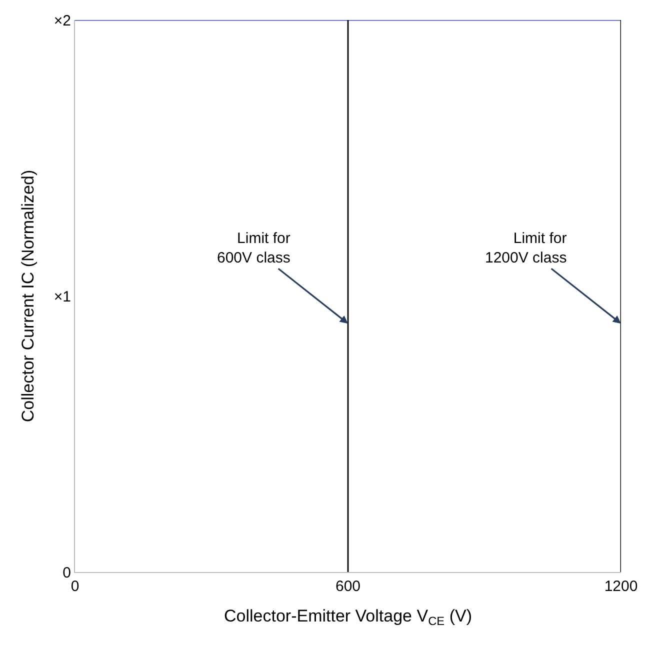 The height and width of the screenshot is (652, 650). Describe the element at coordinates (526, 248) in the screenshot. I see `annotation: Limit for 1200V class` at that location.